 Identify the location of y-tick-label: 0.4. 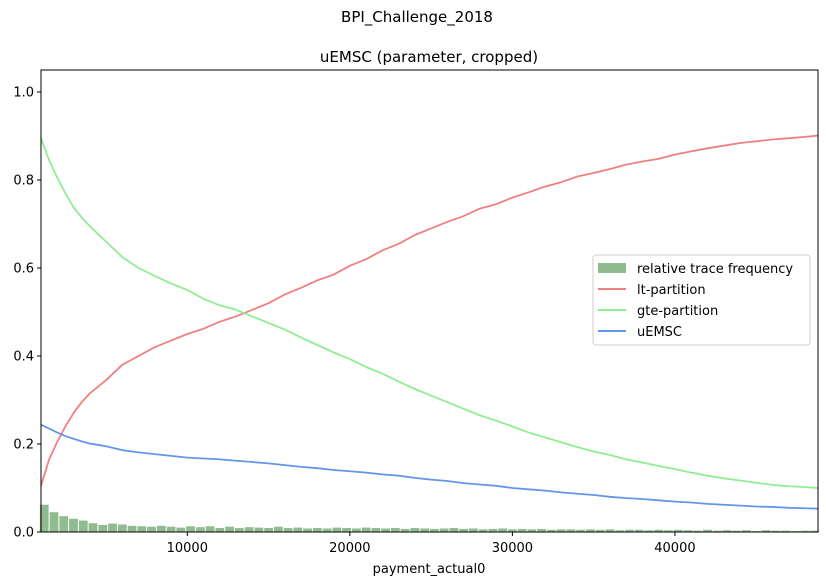
(23, 357).